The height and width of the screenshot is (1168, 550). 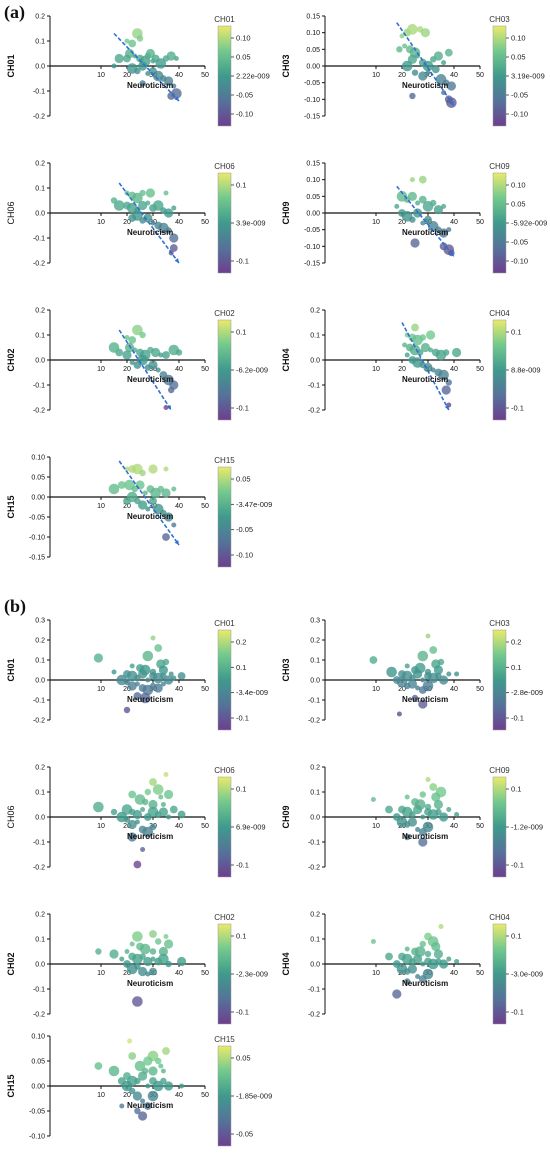 I want to click on y-tick-label: 0.1, so click(x=40, y=336).